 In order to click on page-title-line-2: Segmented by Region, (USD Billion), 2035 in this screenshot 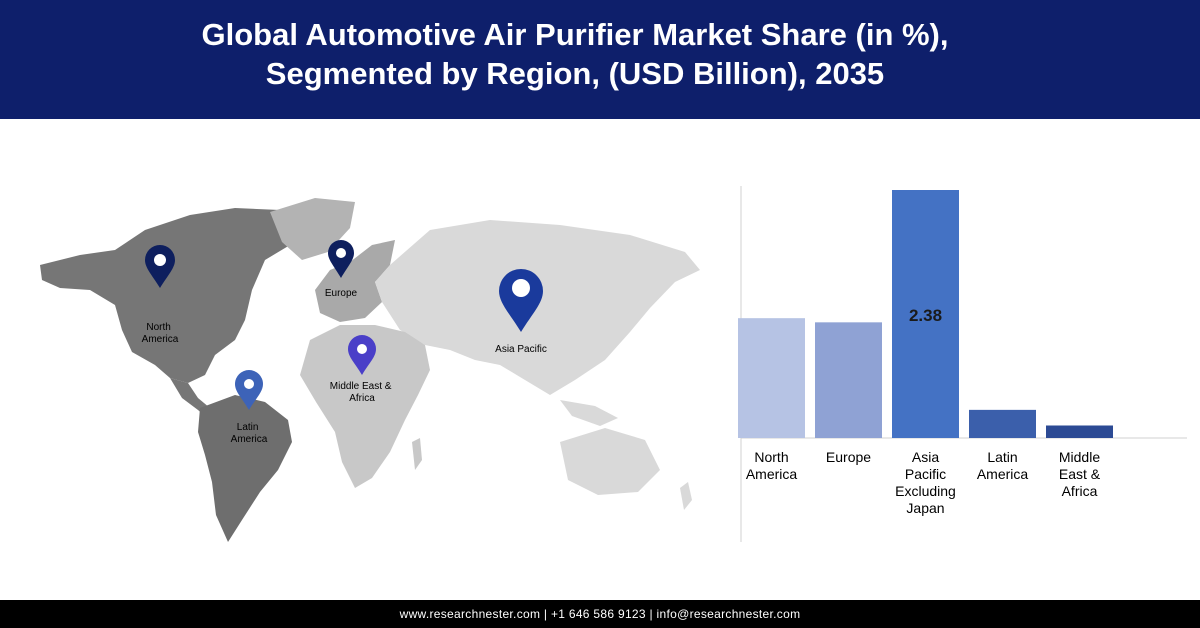, I will do `click(575, 73)`.